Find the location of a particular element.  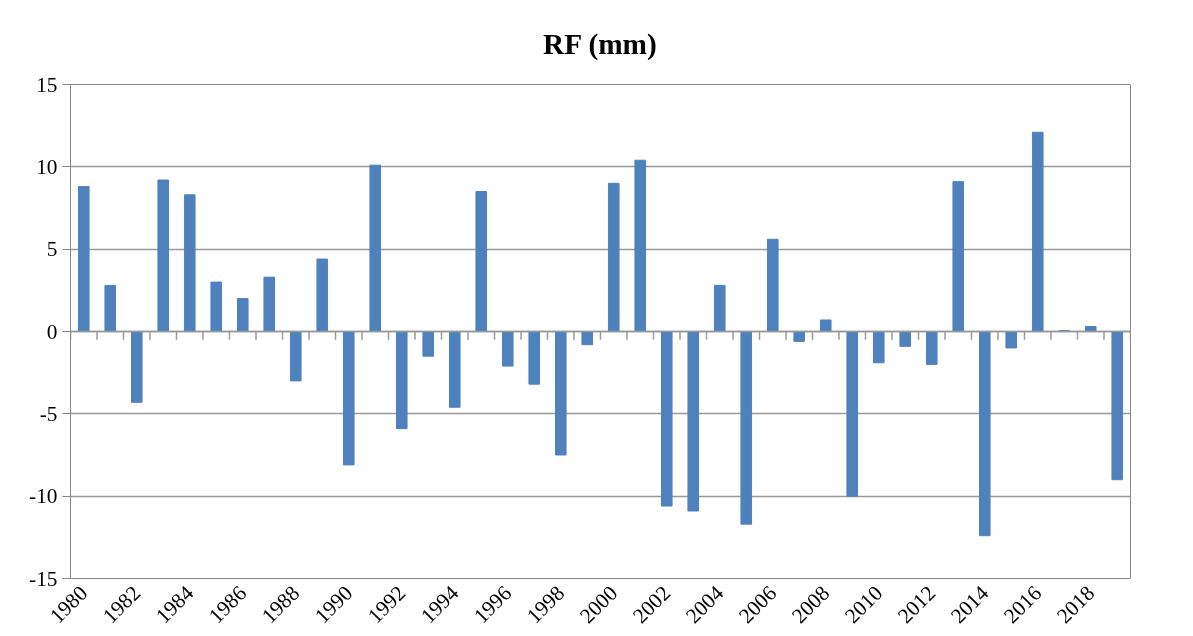

y-tick-label: -5 is located at coordinates (48, 413).